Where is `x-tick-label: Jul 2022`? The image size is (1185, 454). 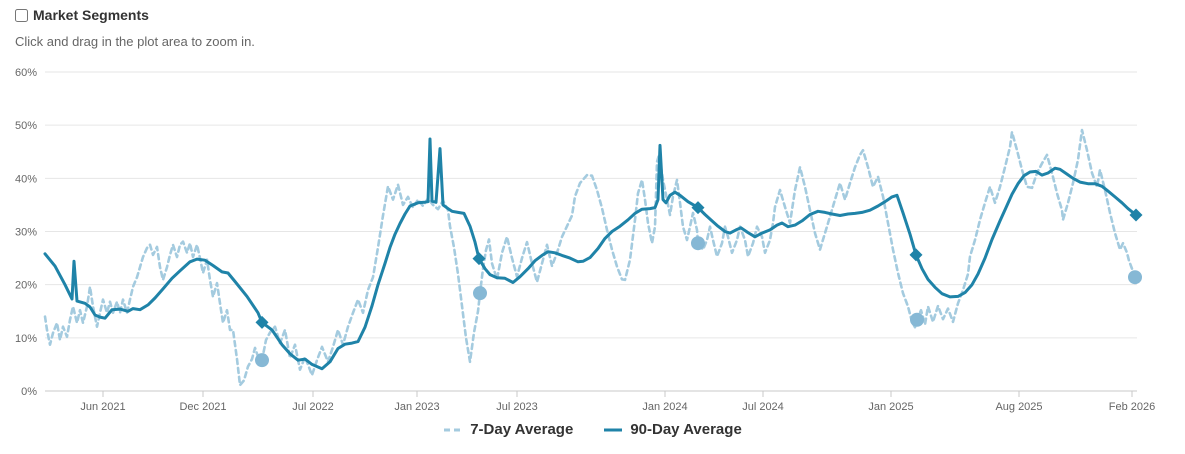 x-tick-label: Jul 2022 is located at coordinates (313, 407).